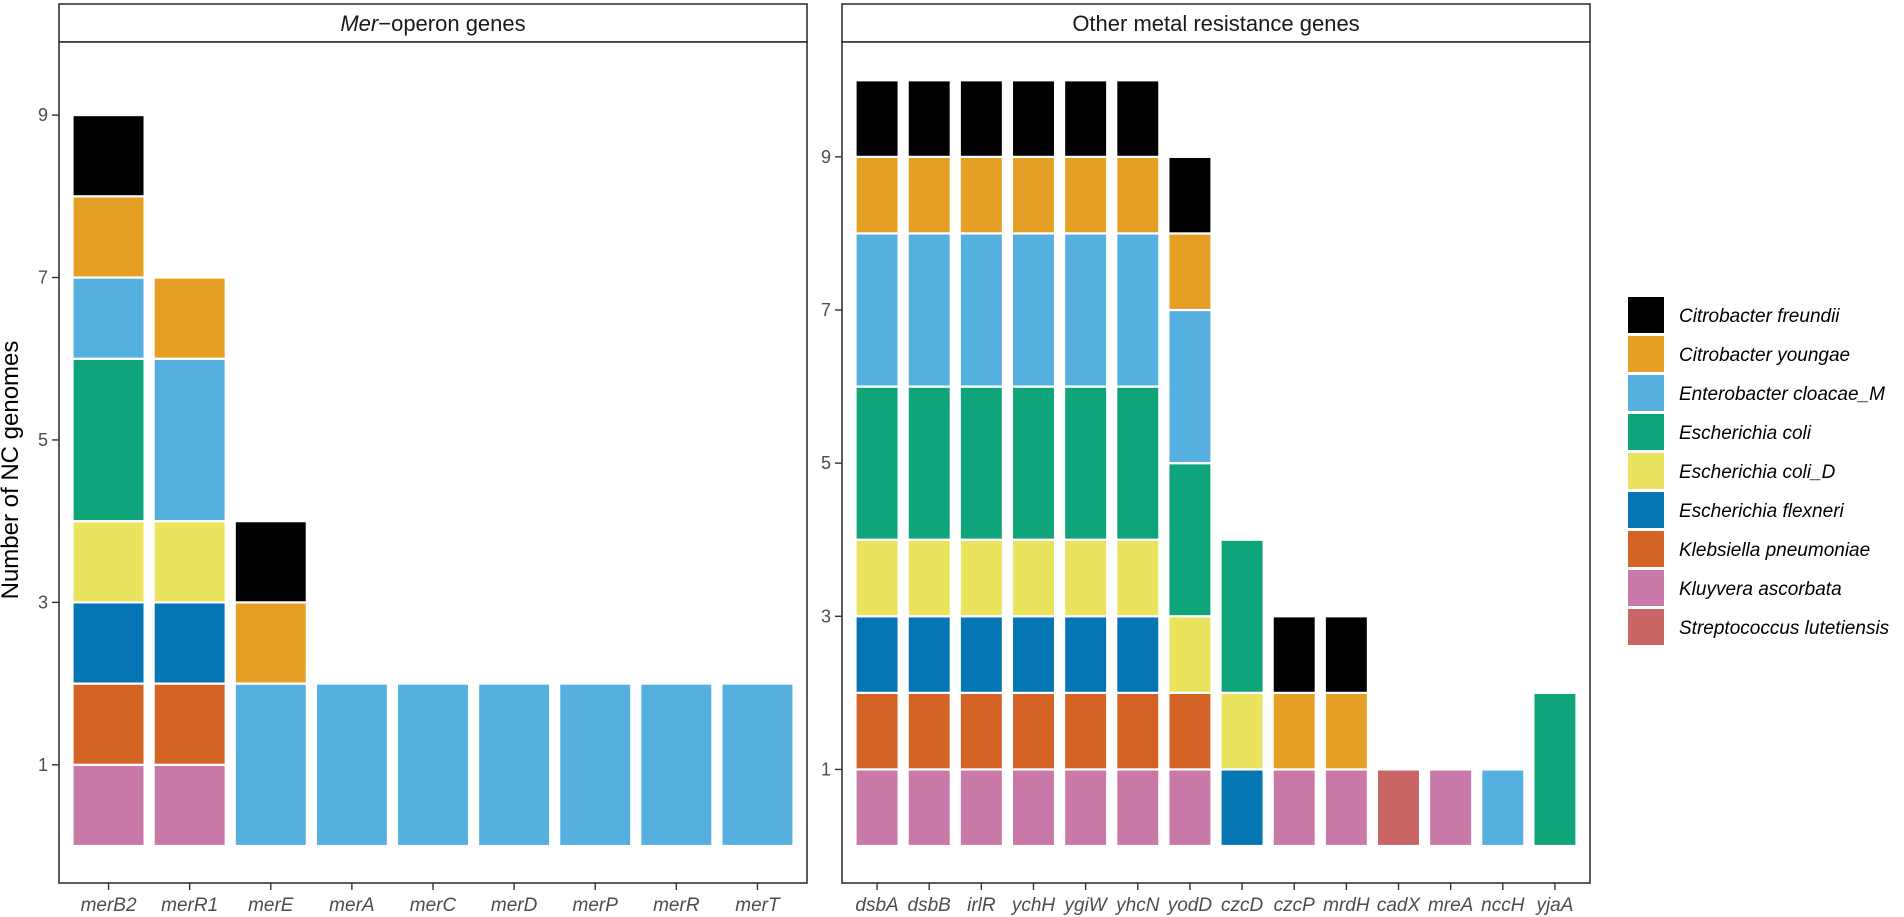 This screenshot has width=1904, height=917. I want to click on bar-segment-ychh-escherichia-coli-d, so click(1033, 578).